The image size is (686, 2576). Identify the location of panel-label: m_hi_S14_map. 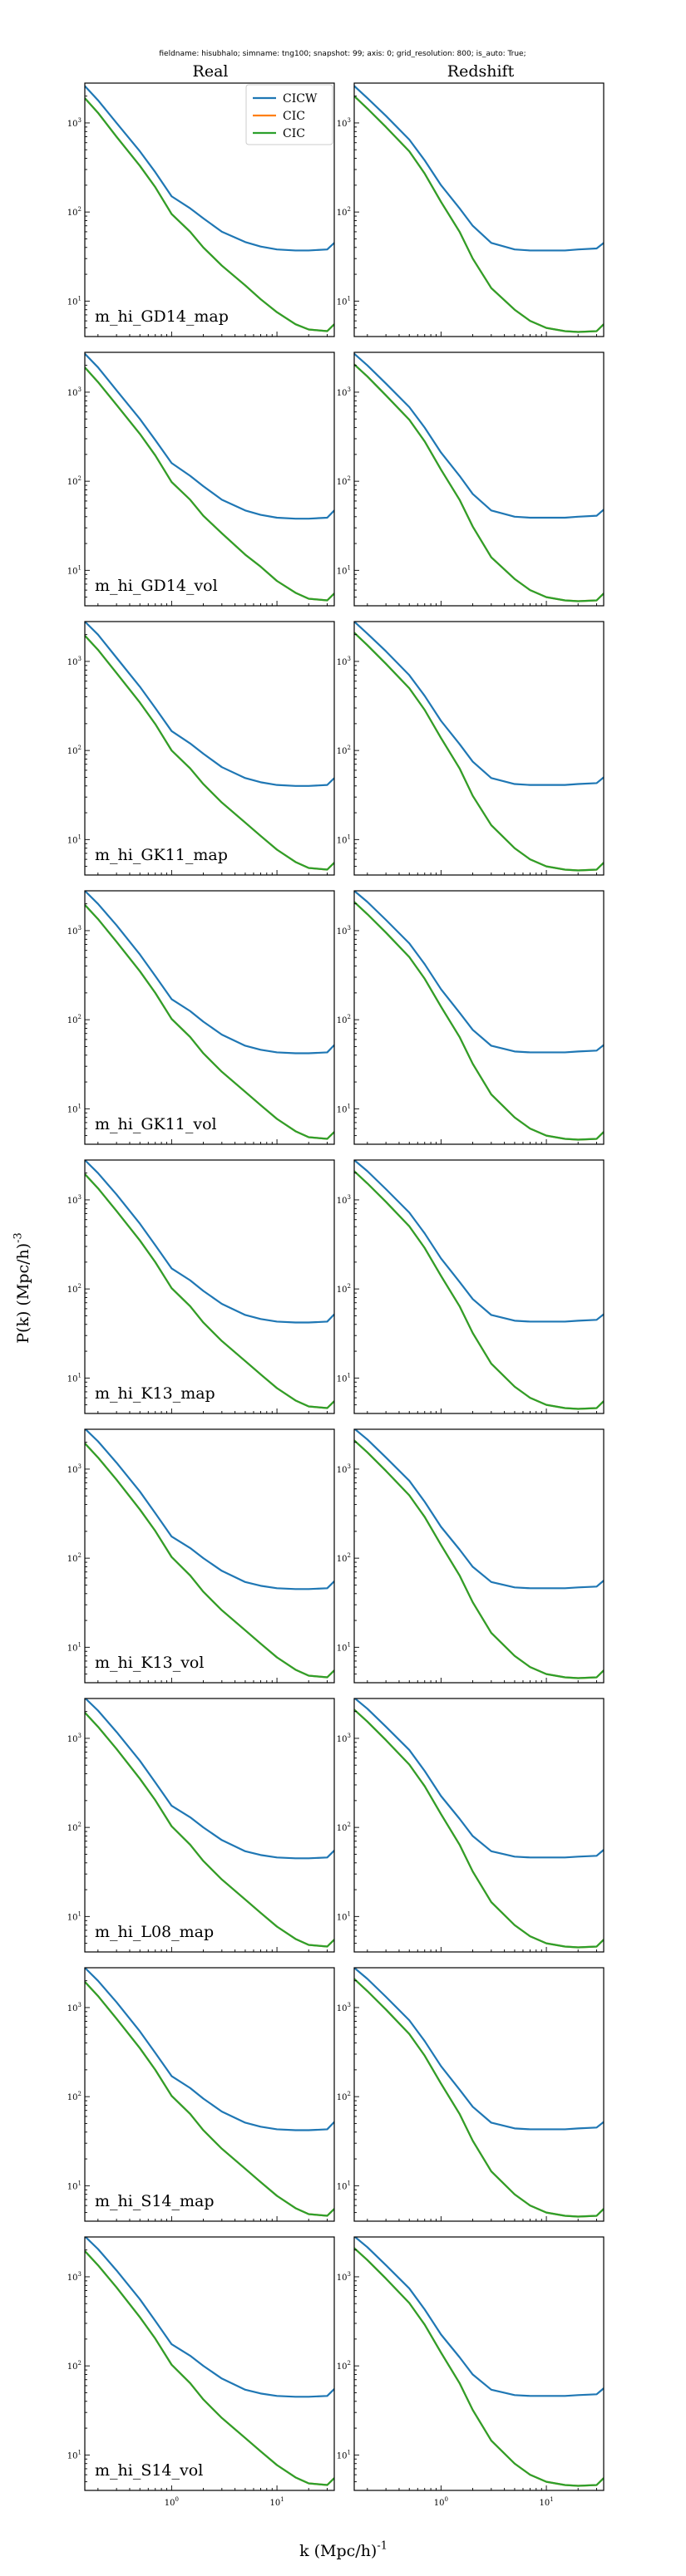
(155, 2201).